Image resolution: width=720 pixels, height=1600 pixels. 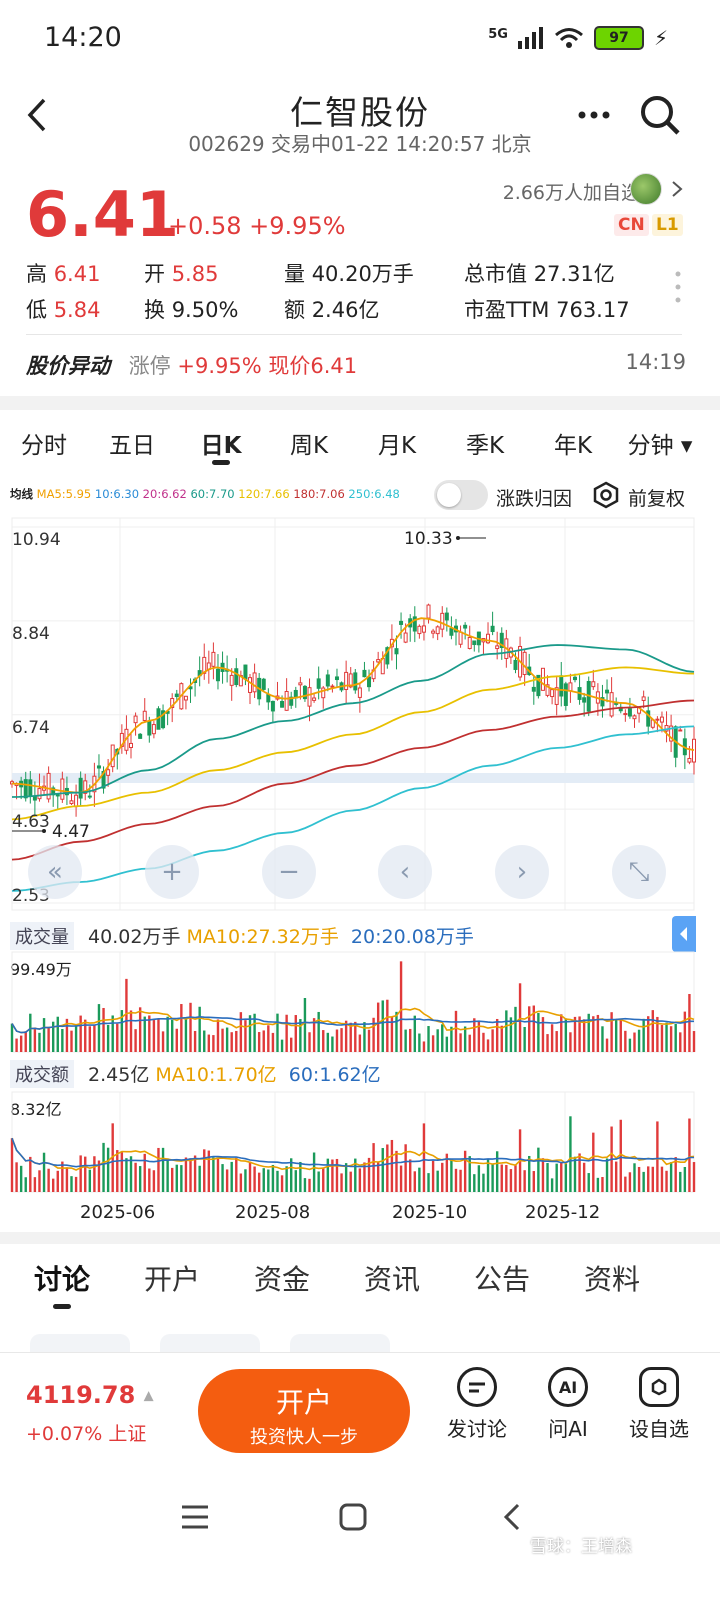 I want to click on tag-l1: L1, so click(x=667, y=225).